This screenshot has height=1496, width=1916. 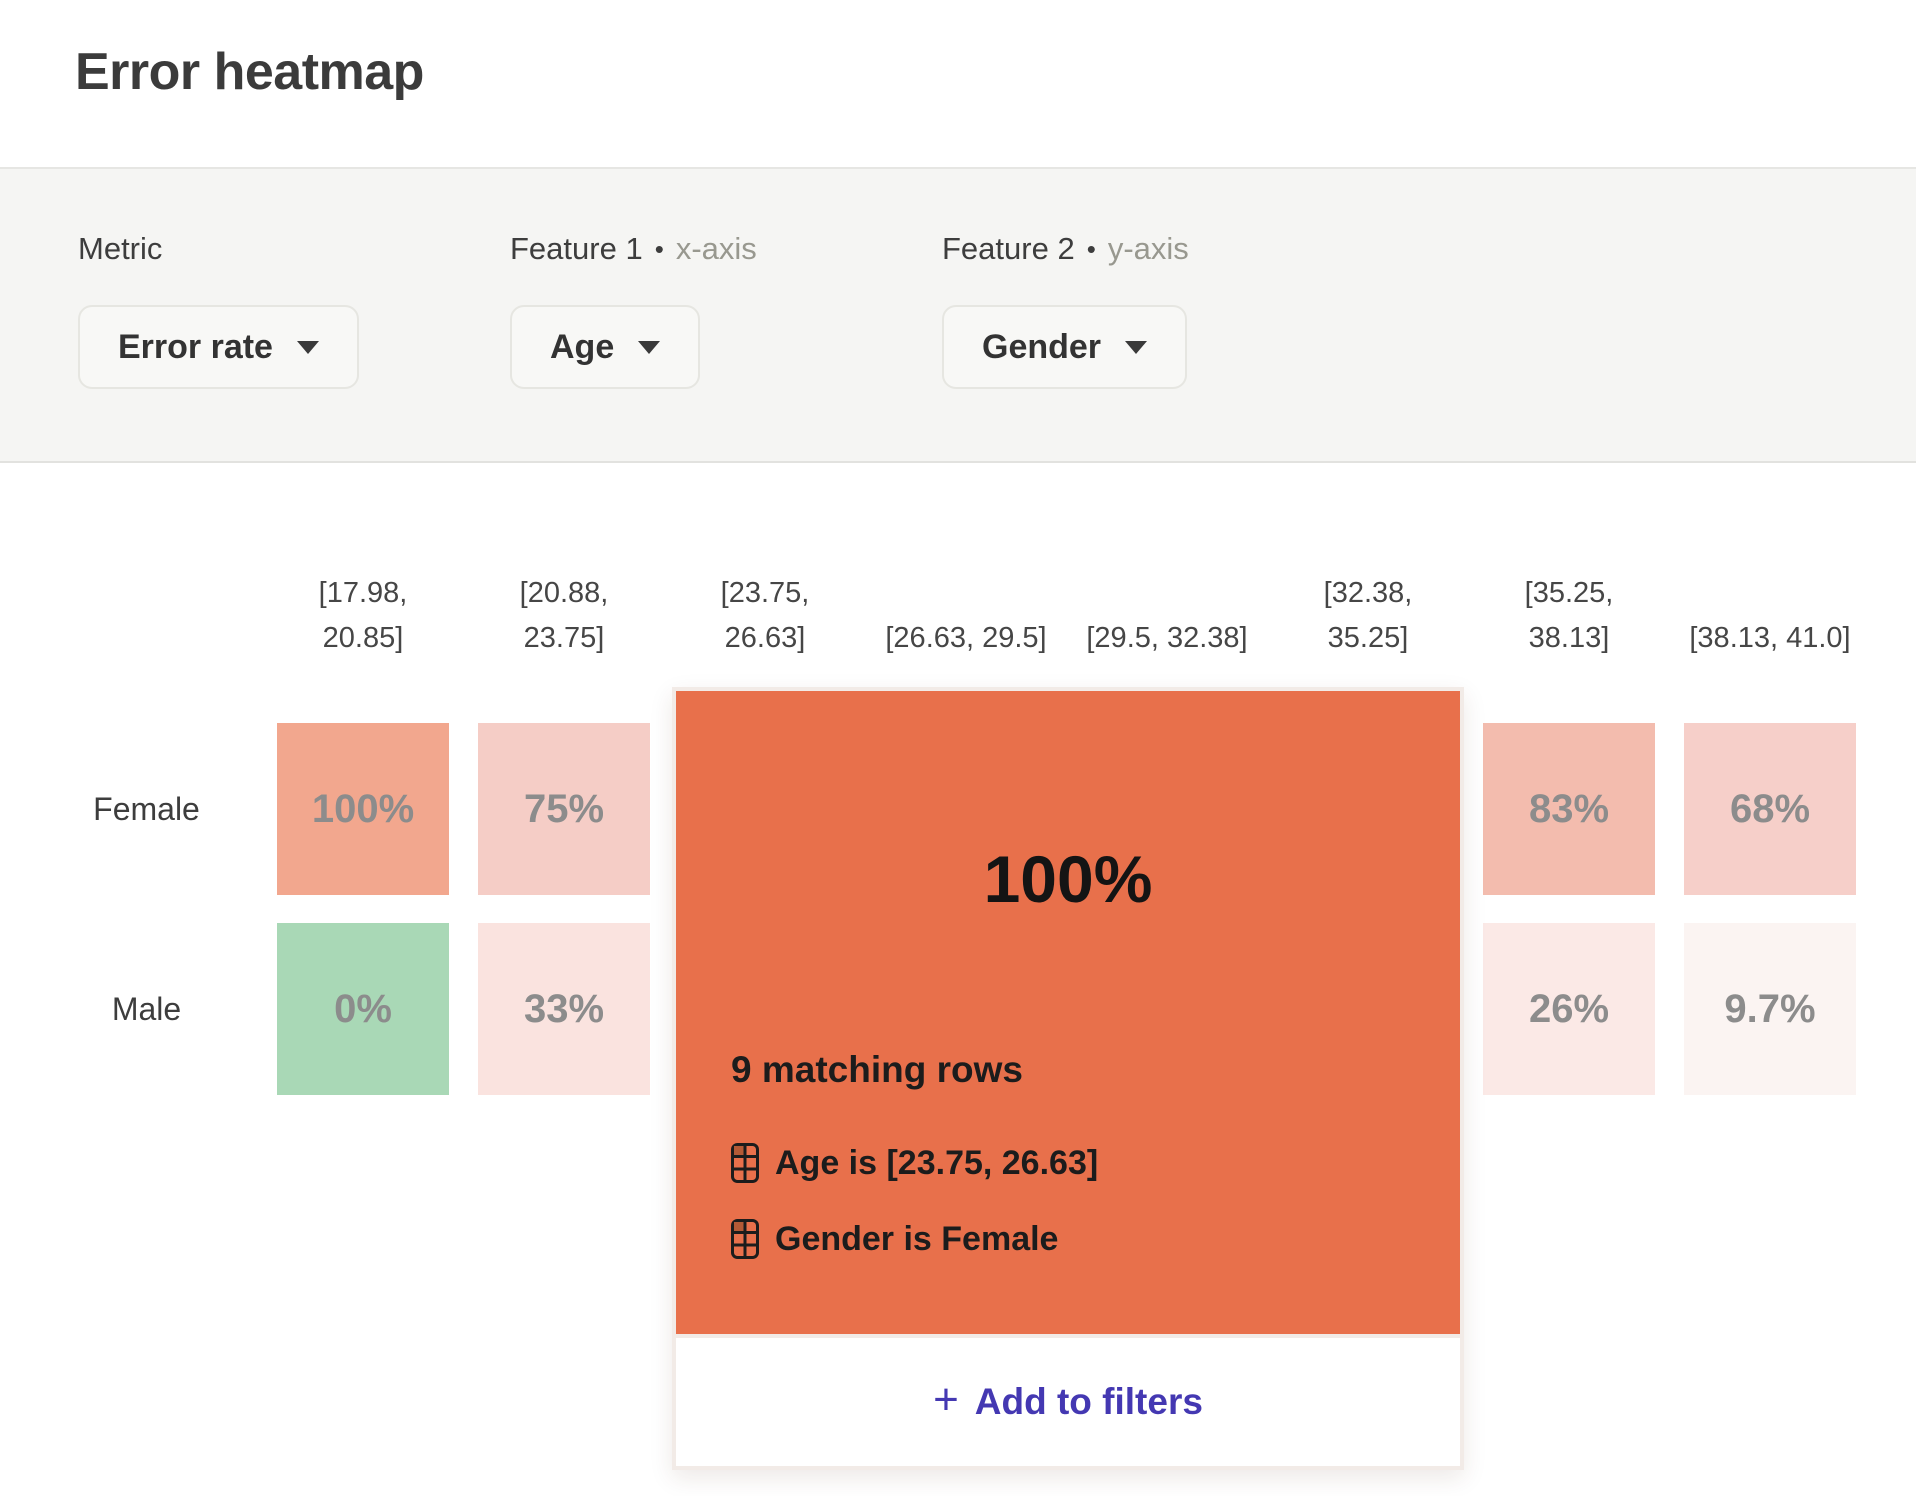 I want to click on heatmap-cell: 0%, so click(x=363, y=1009).